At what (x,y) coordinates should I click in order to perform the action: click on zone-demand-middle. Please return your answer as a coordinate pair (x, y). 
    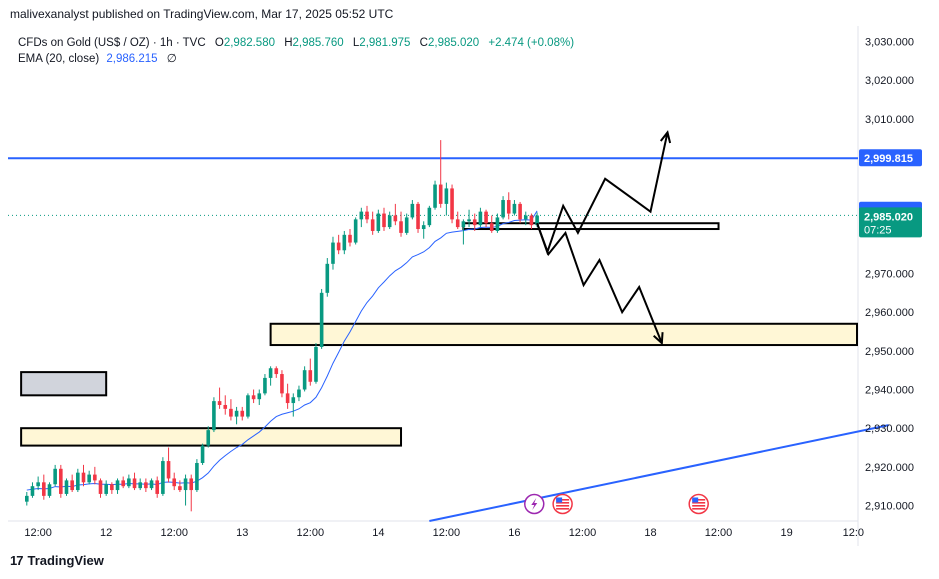
    Looking at the image, I should click on (563, 334).